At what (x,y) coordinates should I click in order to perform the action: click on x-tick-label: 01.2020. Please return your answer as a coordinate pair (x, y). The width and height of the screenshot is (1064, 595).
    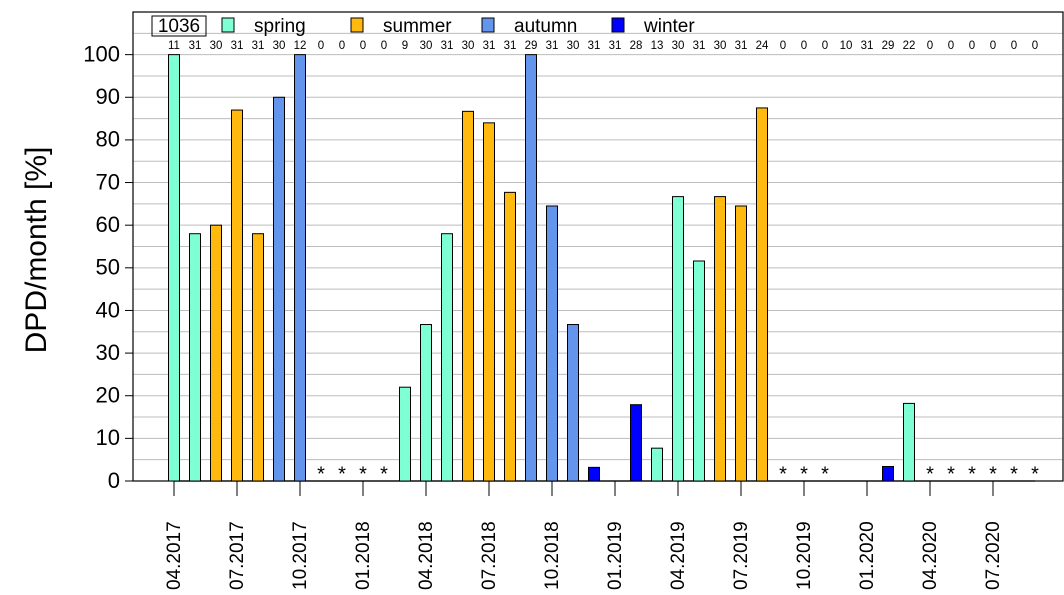
    Looking at the image, I should click on (867, 555).